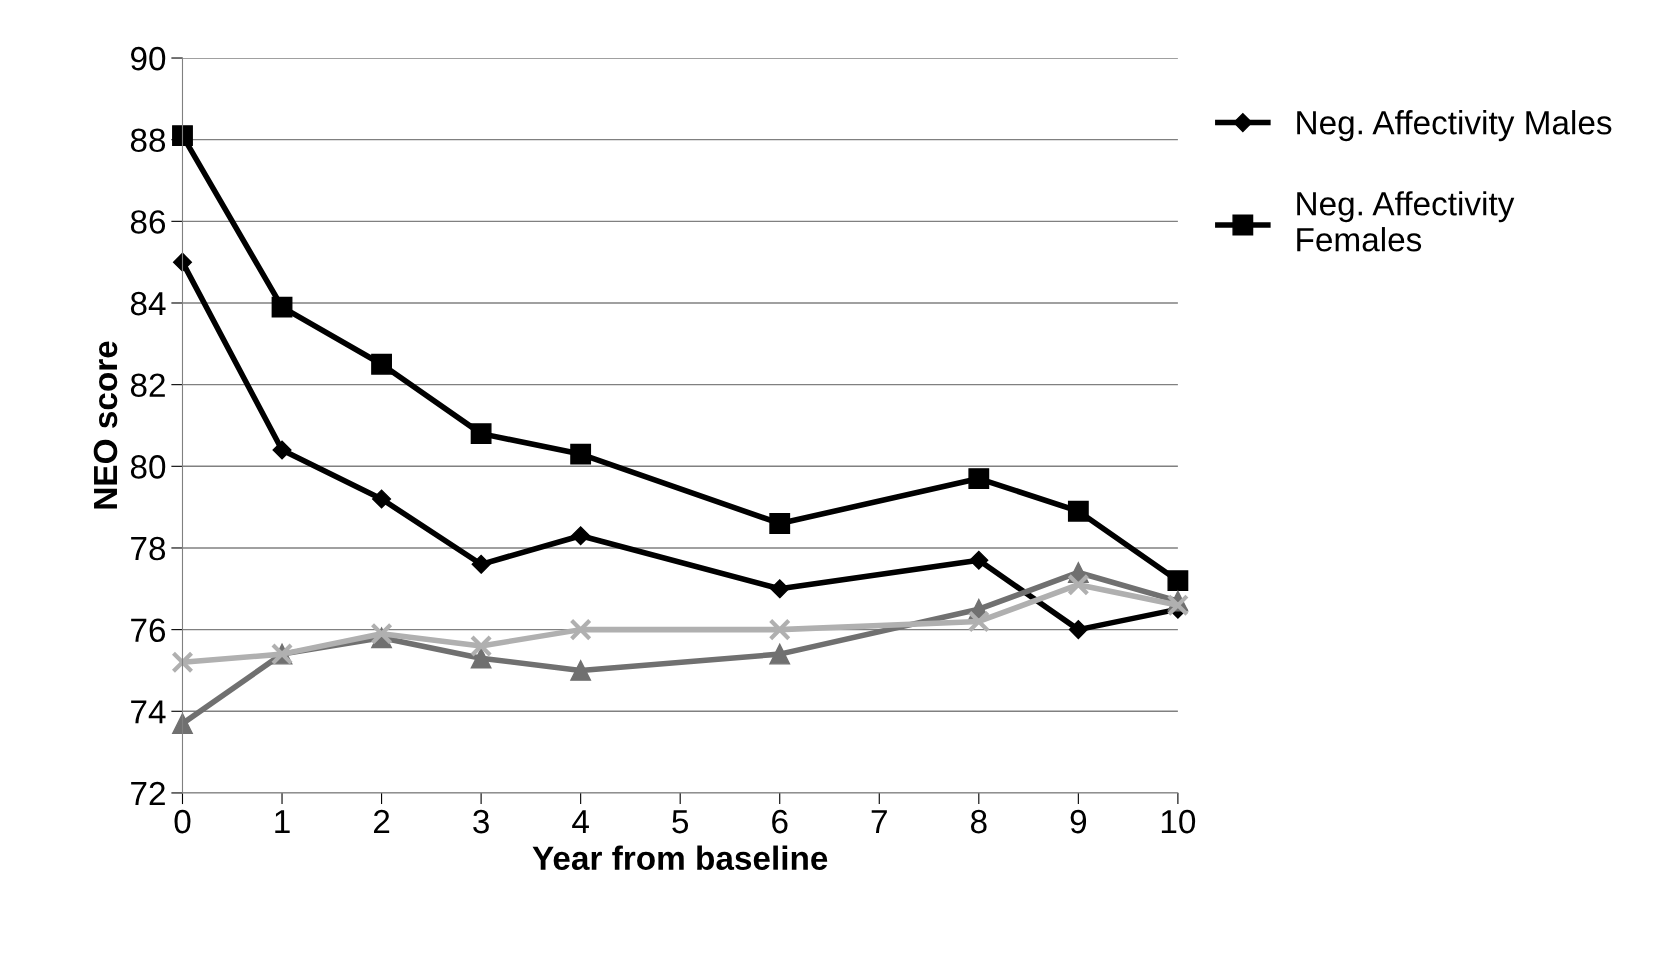 This screenshot has width=1659, height=967. What do you see at coordinates (680, 822) in the screenshot?
I see `x-tick-label: 5` at bounding box center [680, 822].